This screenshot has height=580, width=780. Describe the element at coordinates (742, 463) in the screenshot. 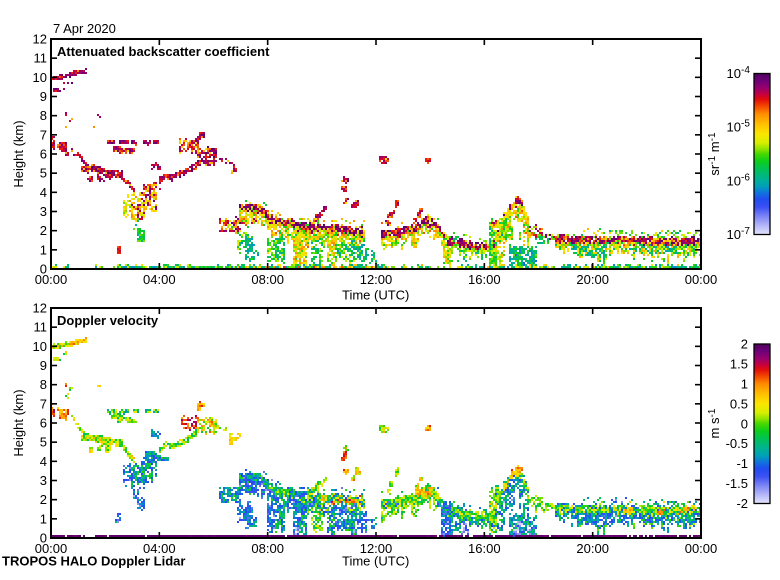

I see `svg-text: -1` at that location.